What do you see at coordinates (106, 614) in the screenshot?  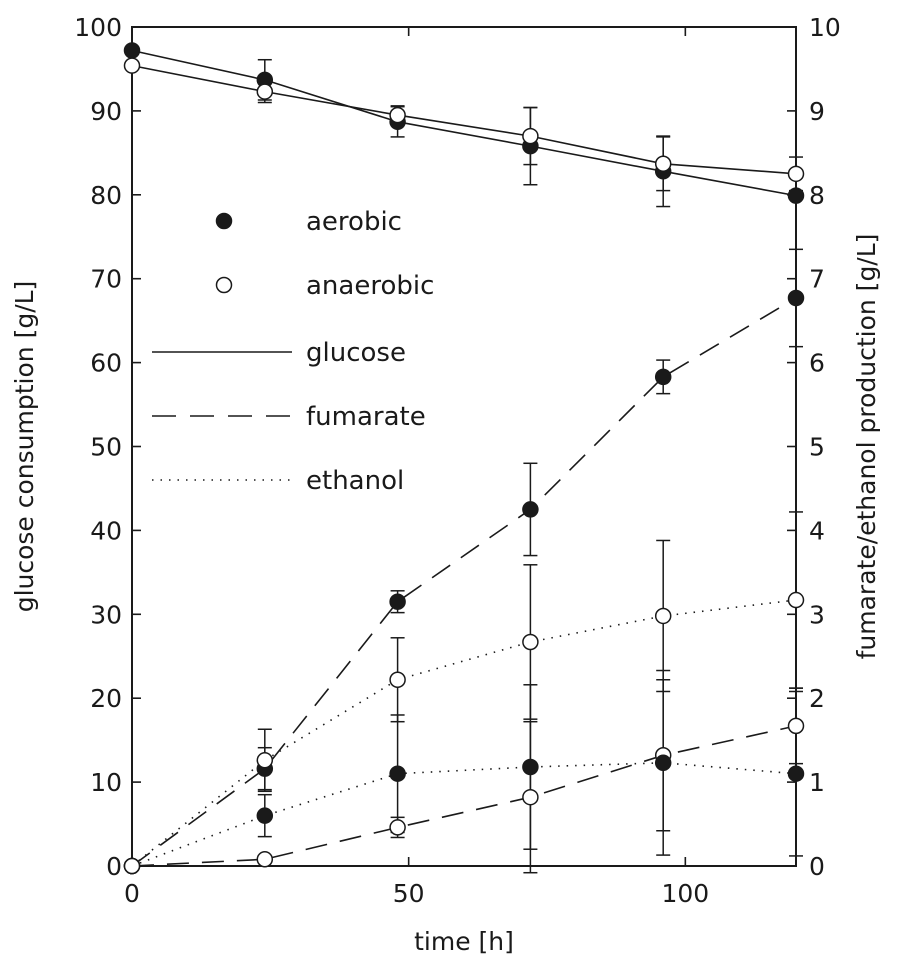 I see `y-left-tick-label: 30` at bounding box center [106, 614].